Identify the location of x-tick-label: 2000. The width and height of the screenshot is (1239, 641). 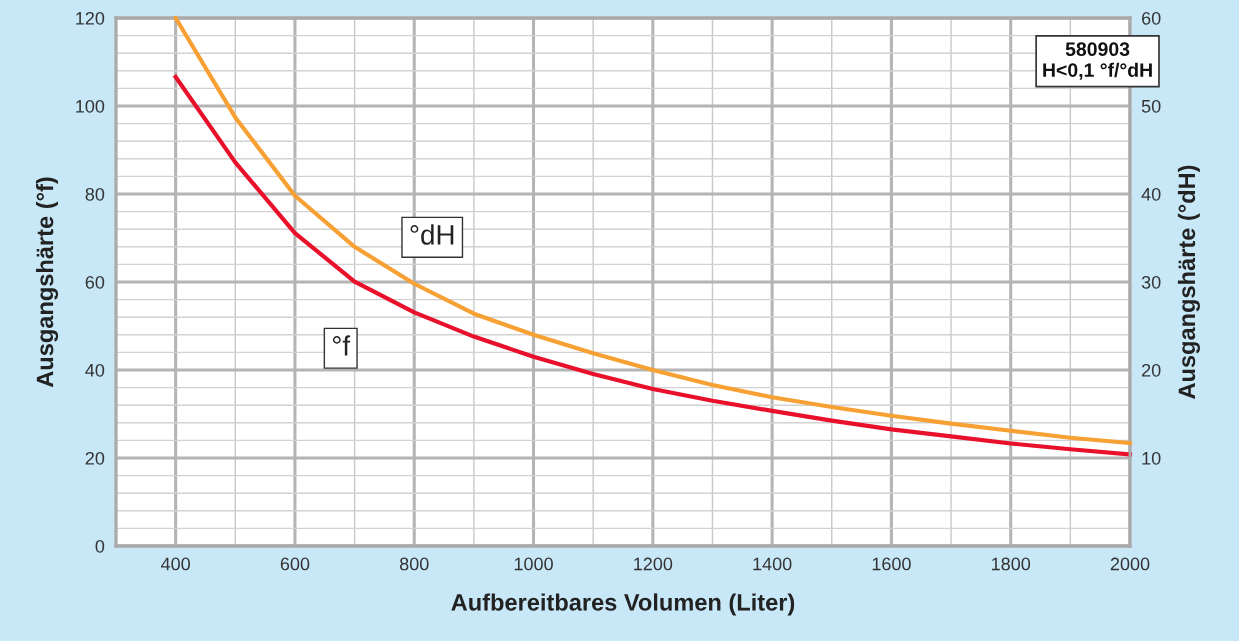
(1130, 564).